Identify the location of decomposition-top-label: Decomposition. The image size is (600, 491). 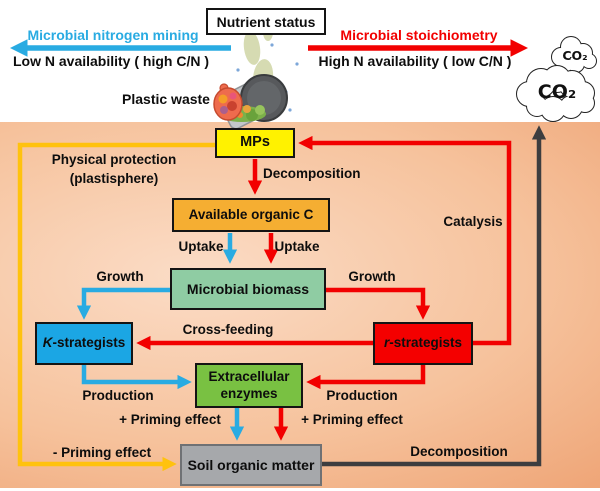
(312, 173).